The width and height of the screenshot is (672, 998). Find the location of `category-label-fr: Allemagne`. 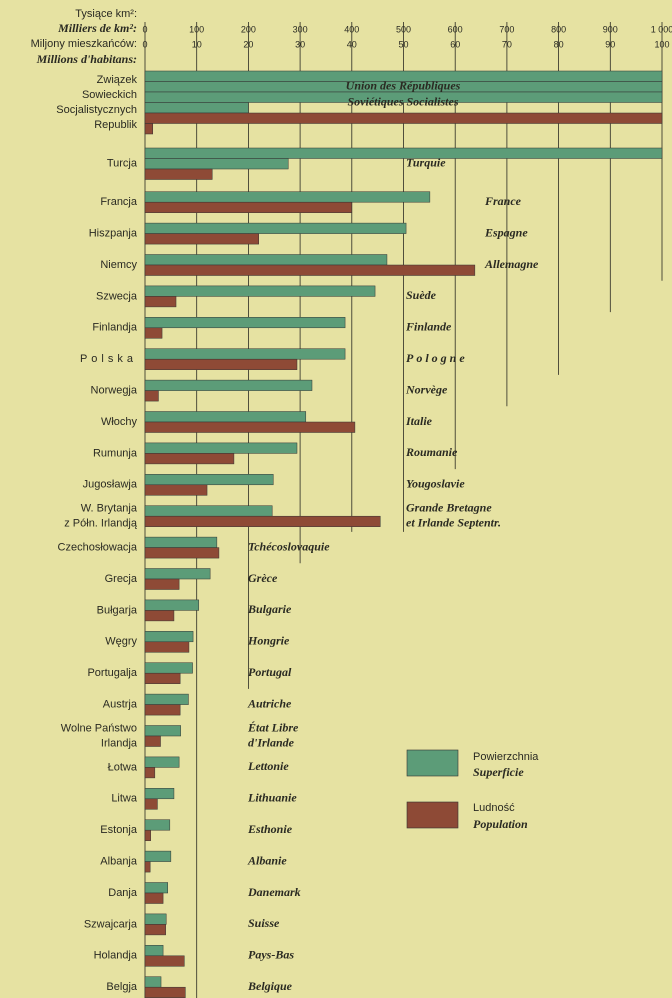

category-label-fr: Allemagne is located at coordinates (511, 264).